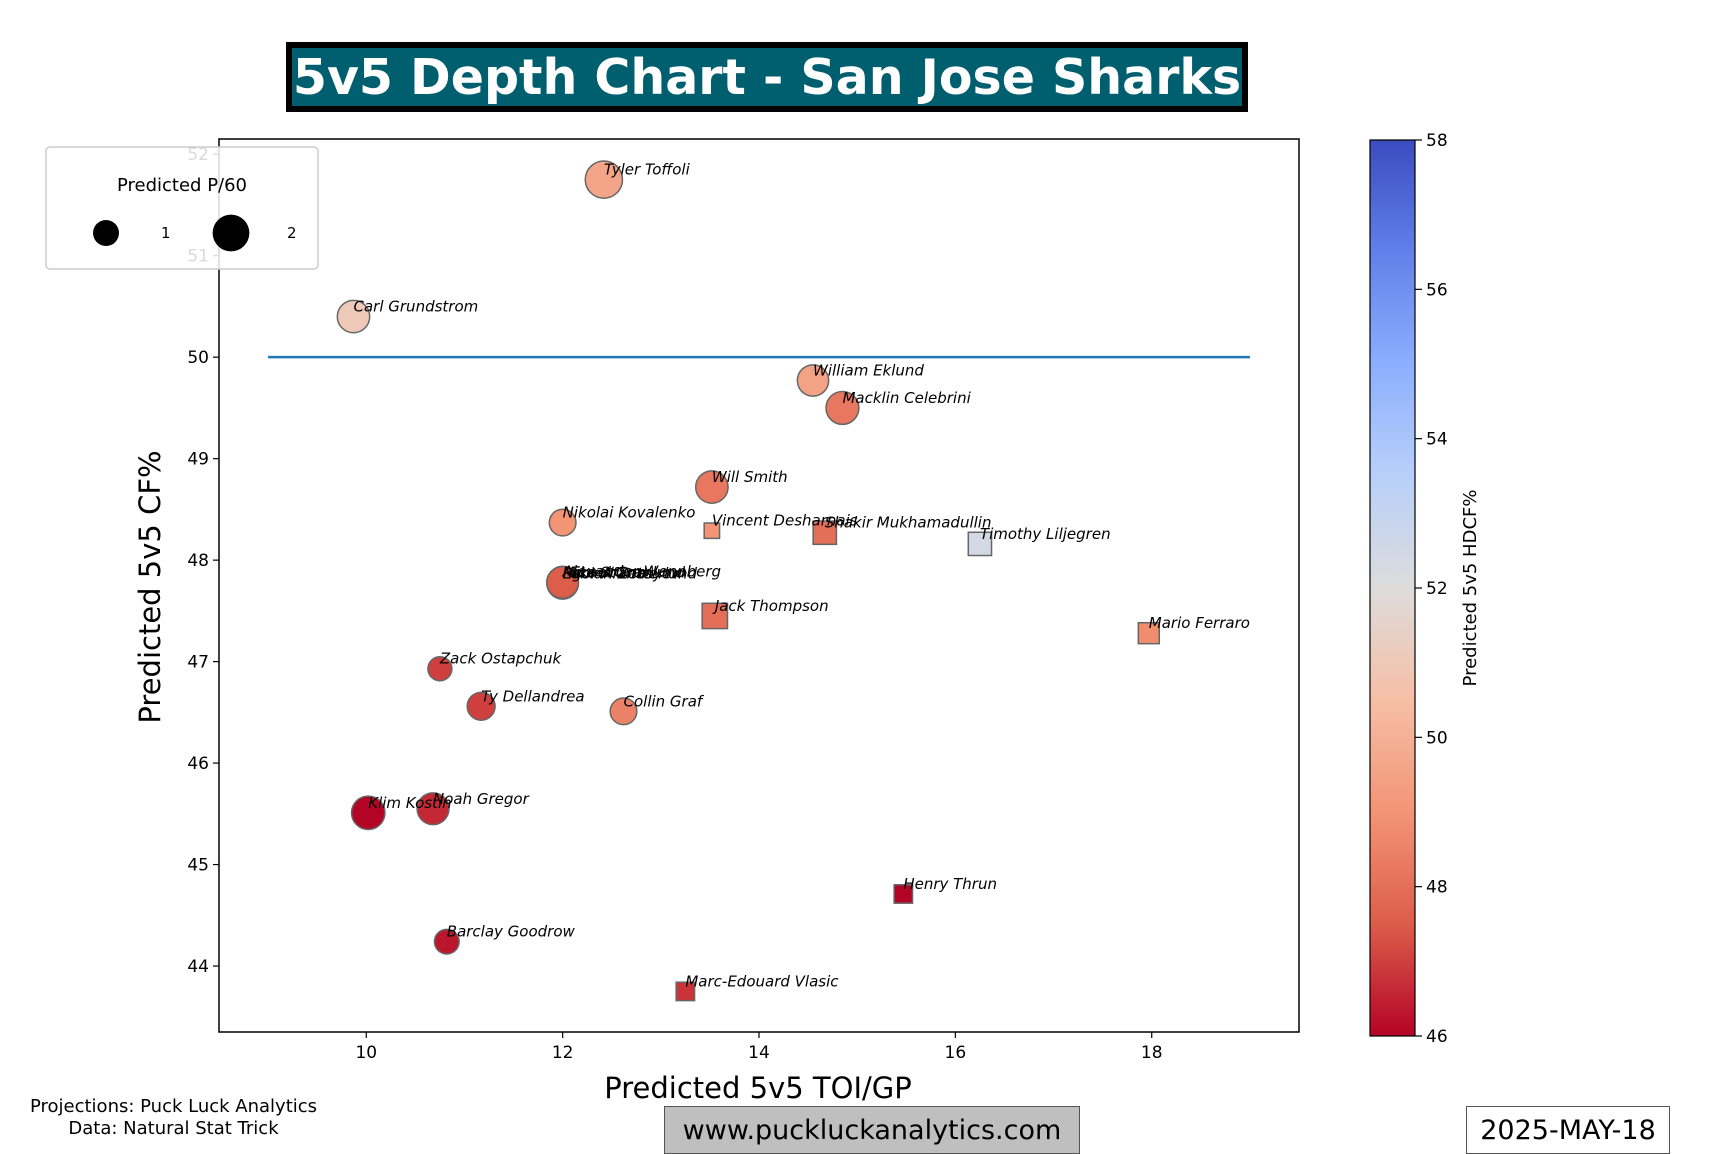 The width and height of the screenshot is (1728, 1154). What do you see at coordinates (198, 764) in the screenshot?
I see `y-tick-label: 46` at bounding box center [198, 764].